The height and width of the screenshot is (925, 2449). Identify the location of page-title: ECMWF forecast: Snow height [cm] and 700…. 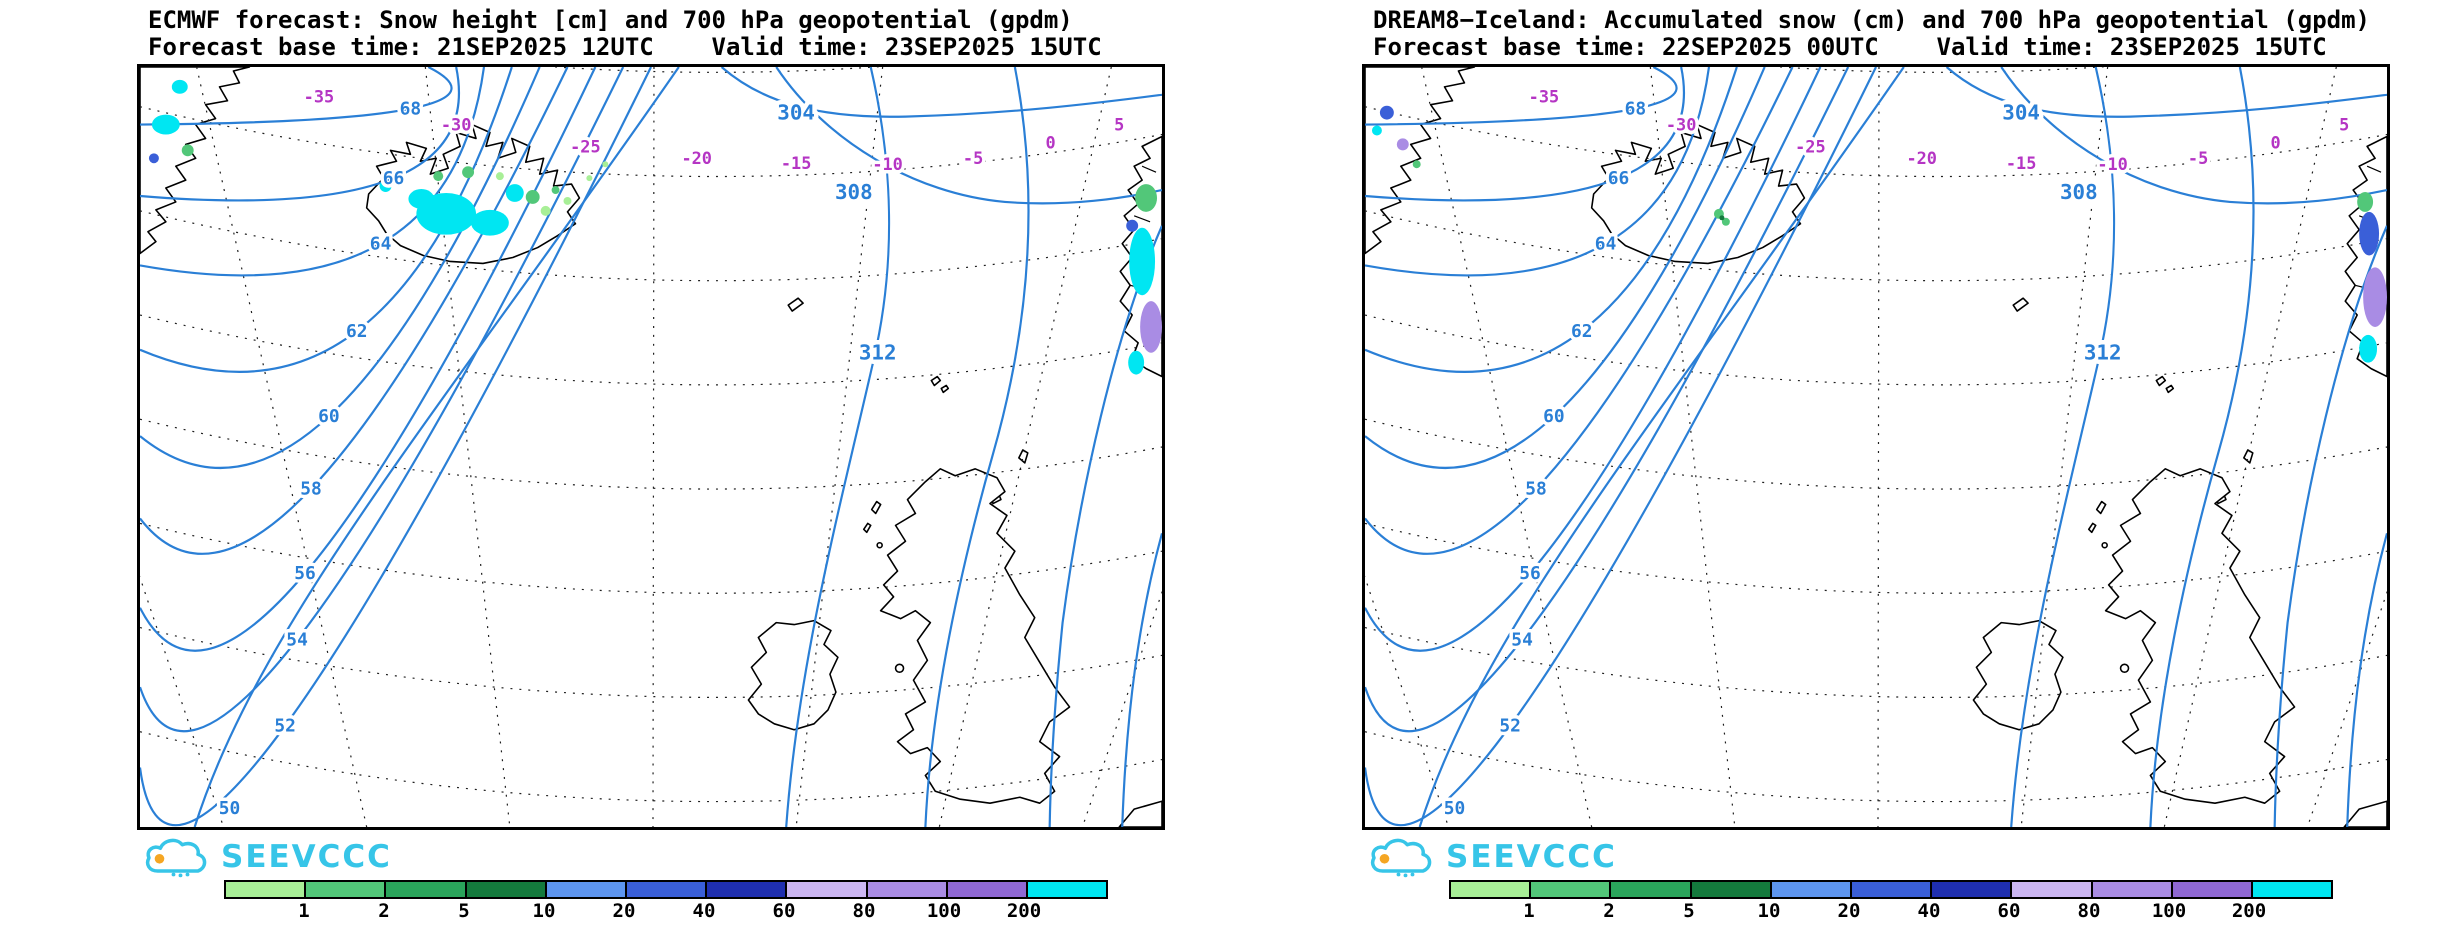
(610, 20).